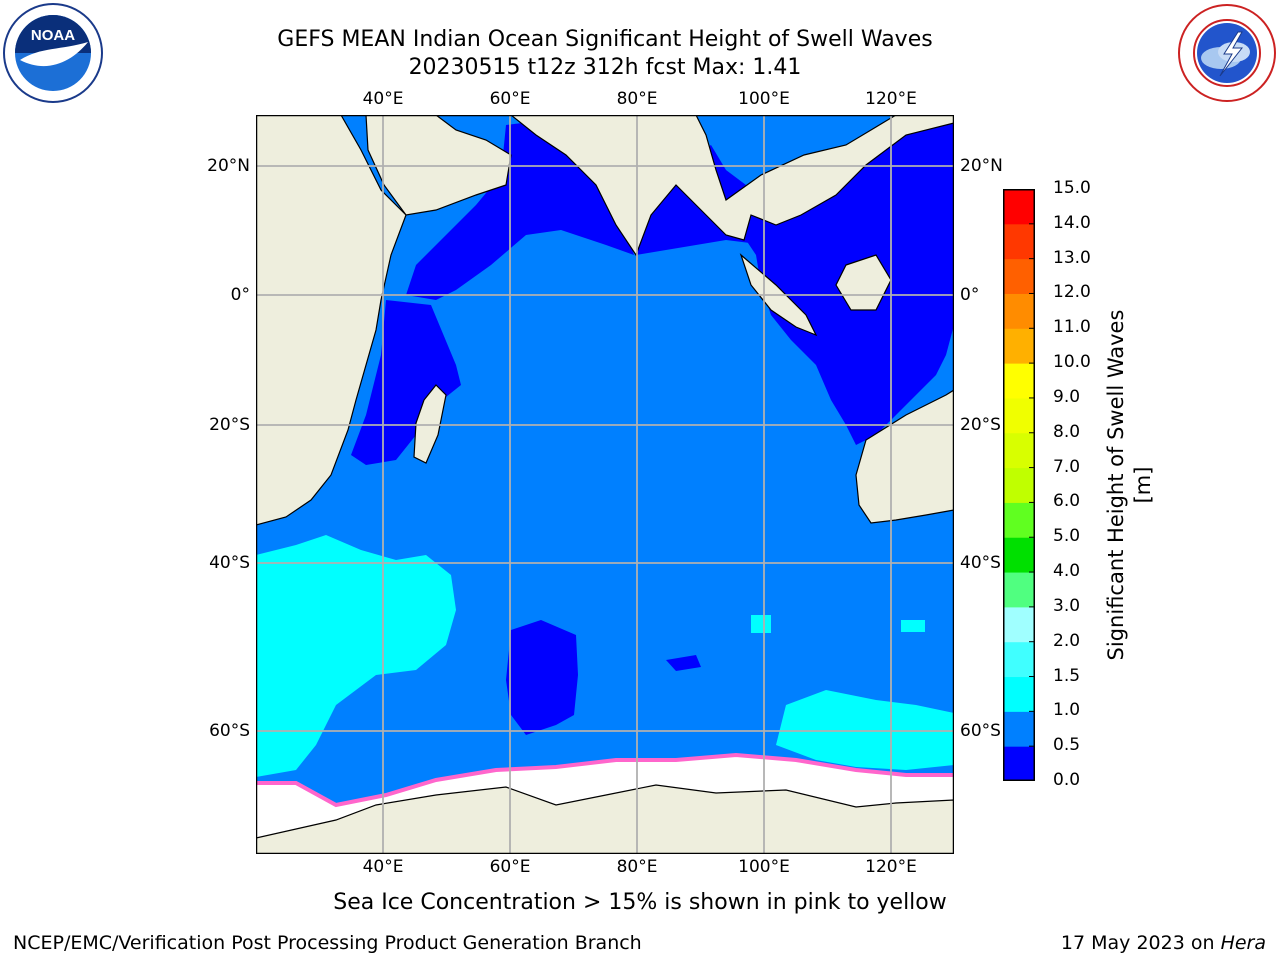  I want to click on colorbar-tick-label: 14.0, so click(1072, 222).